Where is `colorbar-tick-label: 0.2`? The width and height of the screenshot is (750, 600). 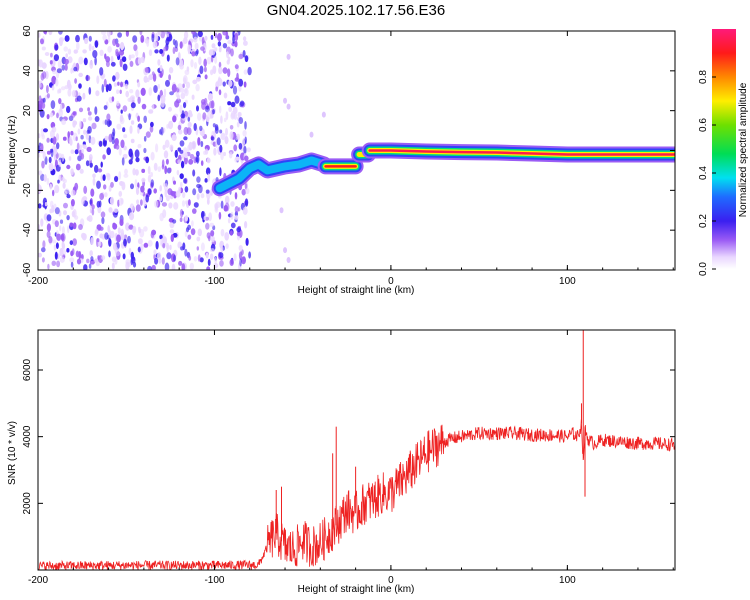 colorbar-tick-label: 0.2 is located at coordinates (703, 221).